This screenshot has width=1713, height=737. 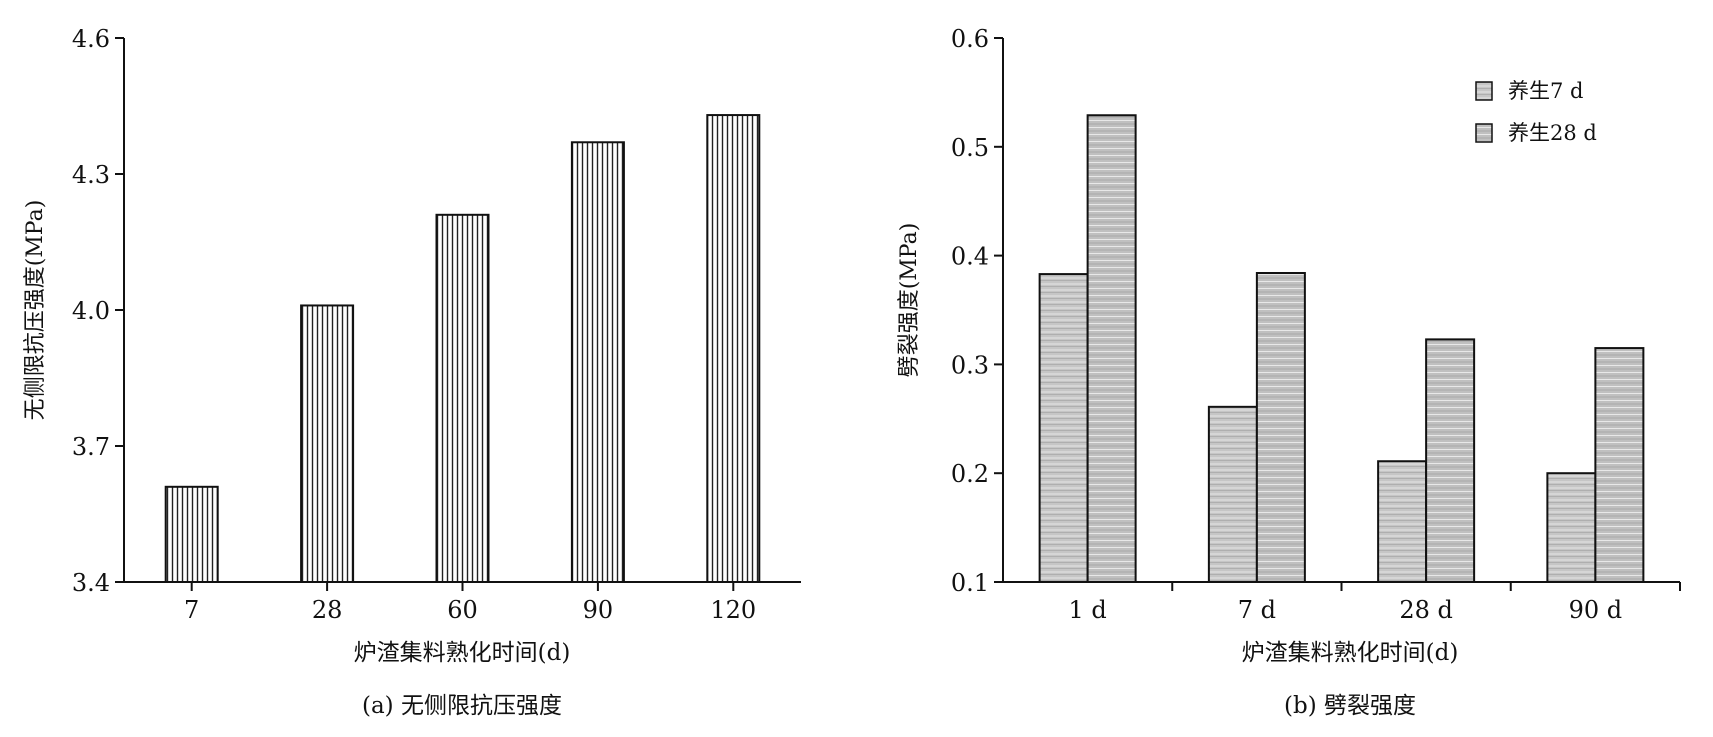 I want to click on panel-a-y-ticks: 3.4 3.7 4.0 4.3 4.6, so click(x=98, y=311).